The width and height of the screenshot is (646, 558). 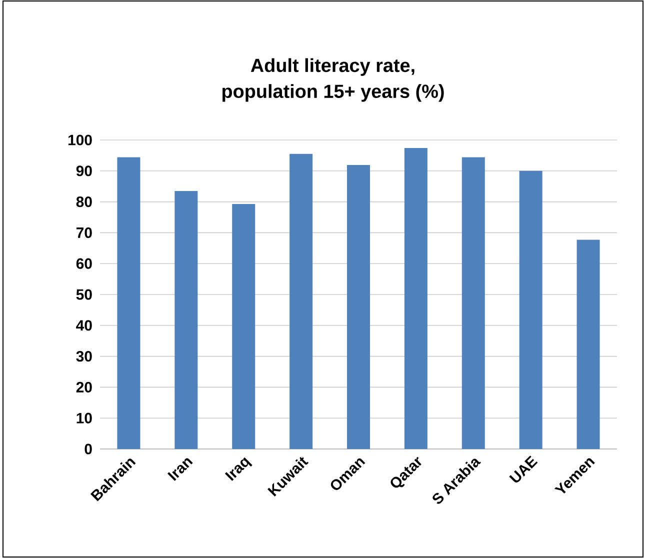 What do you see at coordinates (84, 232) in the screenshot?
I see `y-tick-label: 70` at bounding box center [84, 232].